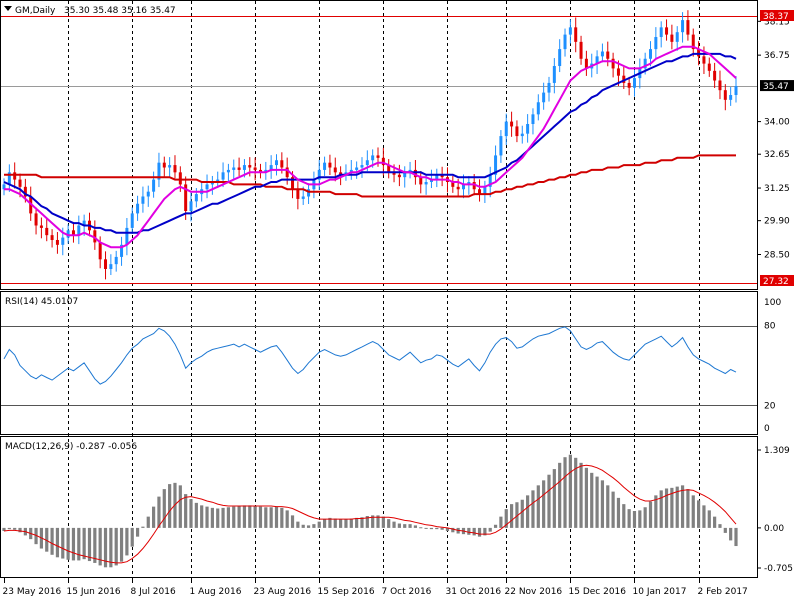  What do you see at coordinates (776, 282) in the screenshot?
I see `price-level-label: 27.32` at bounding box center [776, 282].